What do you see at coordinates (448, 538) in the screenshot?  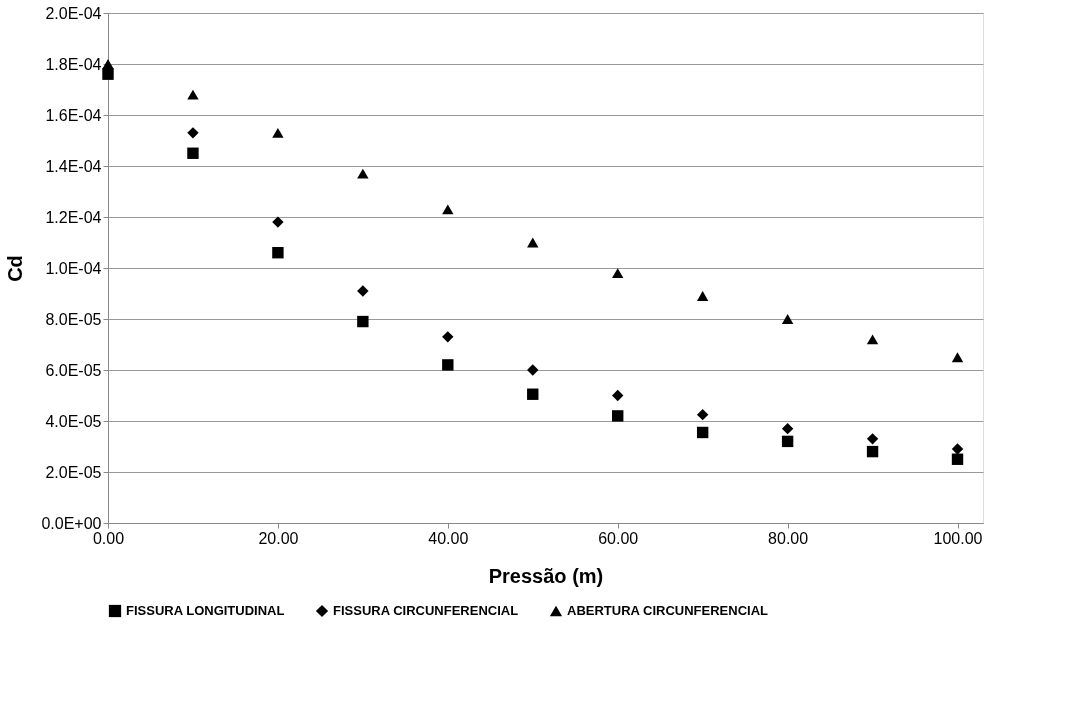 I see `x-tick-label: 40.00` at bounding box center [448, 538].